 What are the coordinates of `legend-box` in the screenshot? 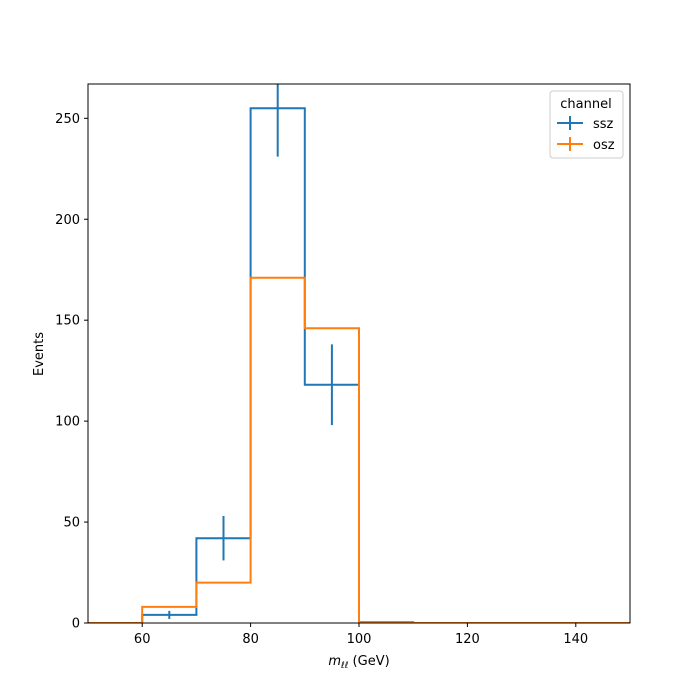 It's located at (586, 124).